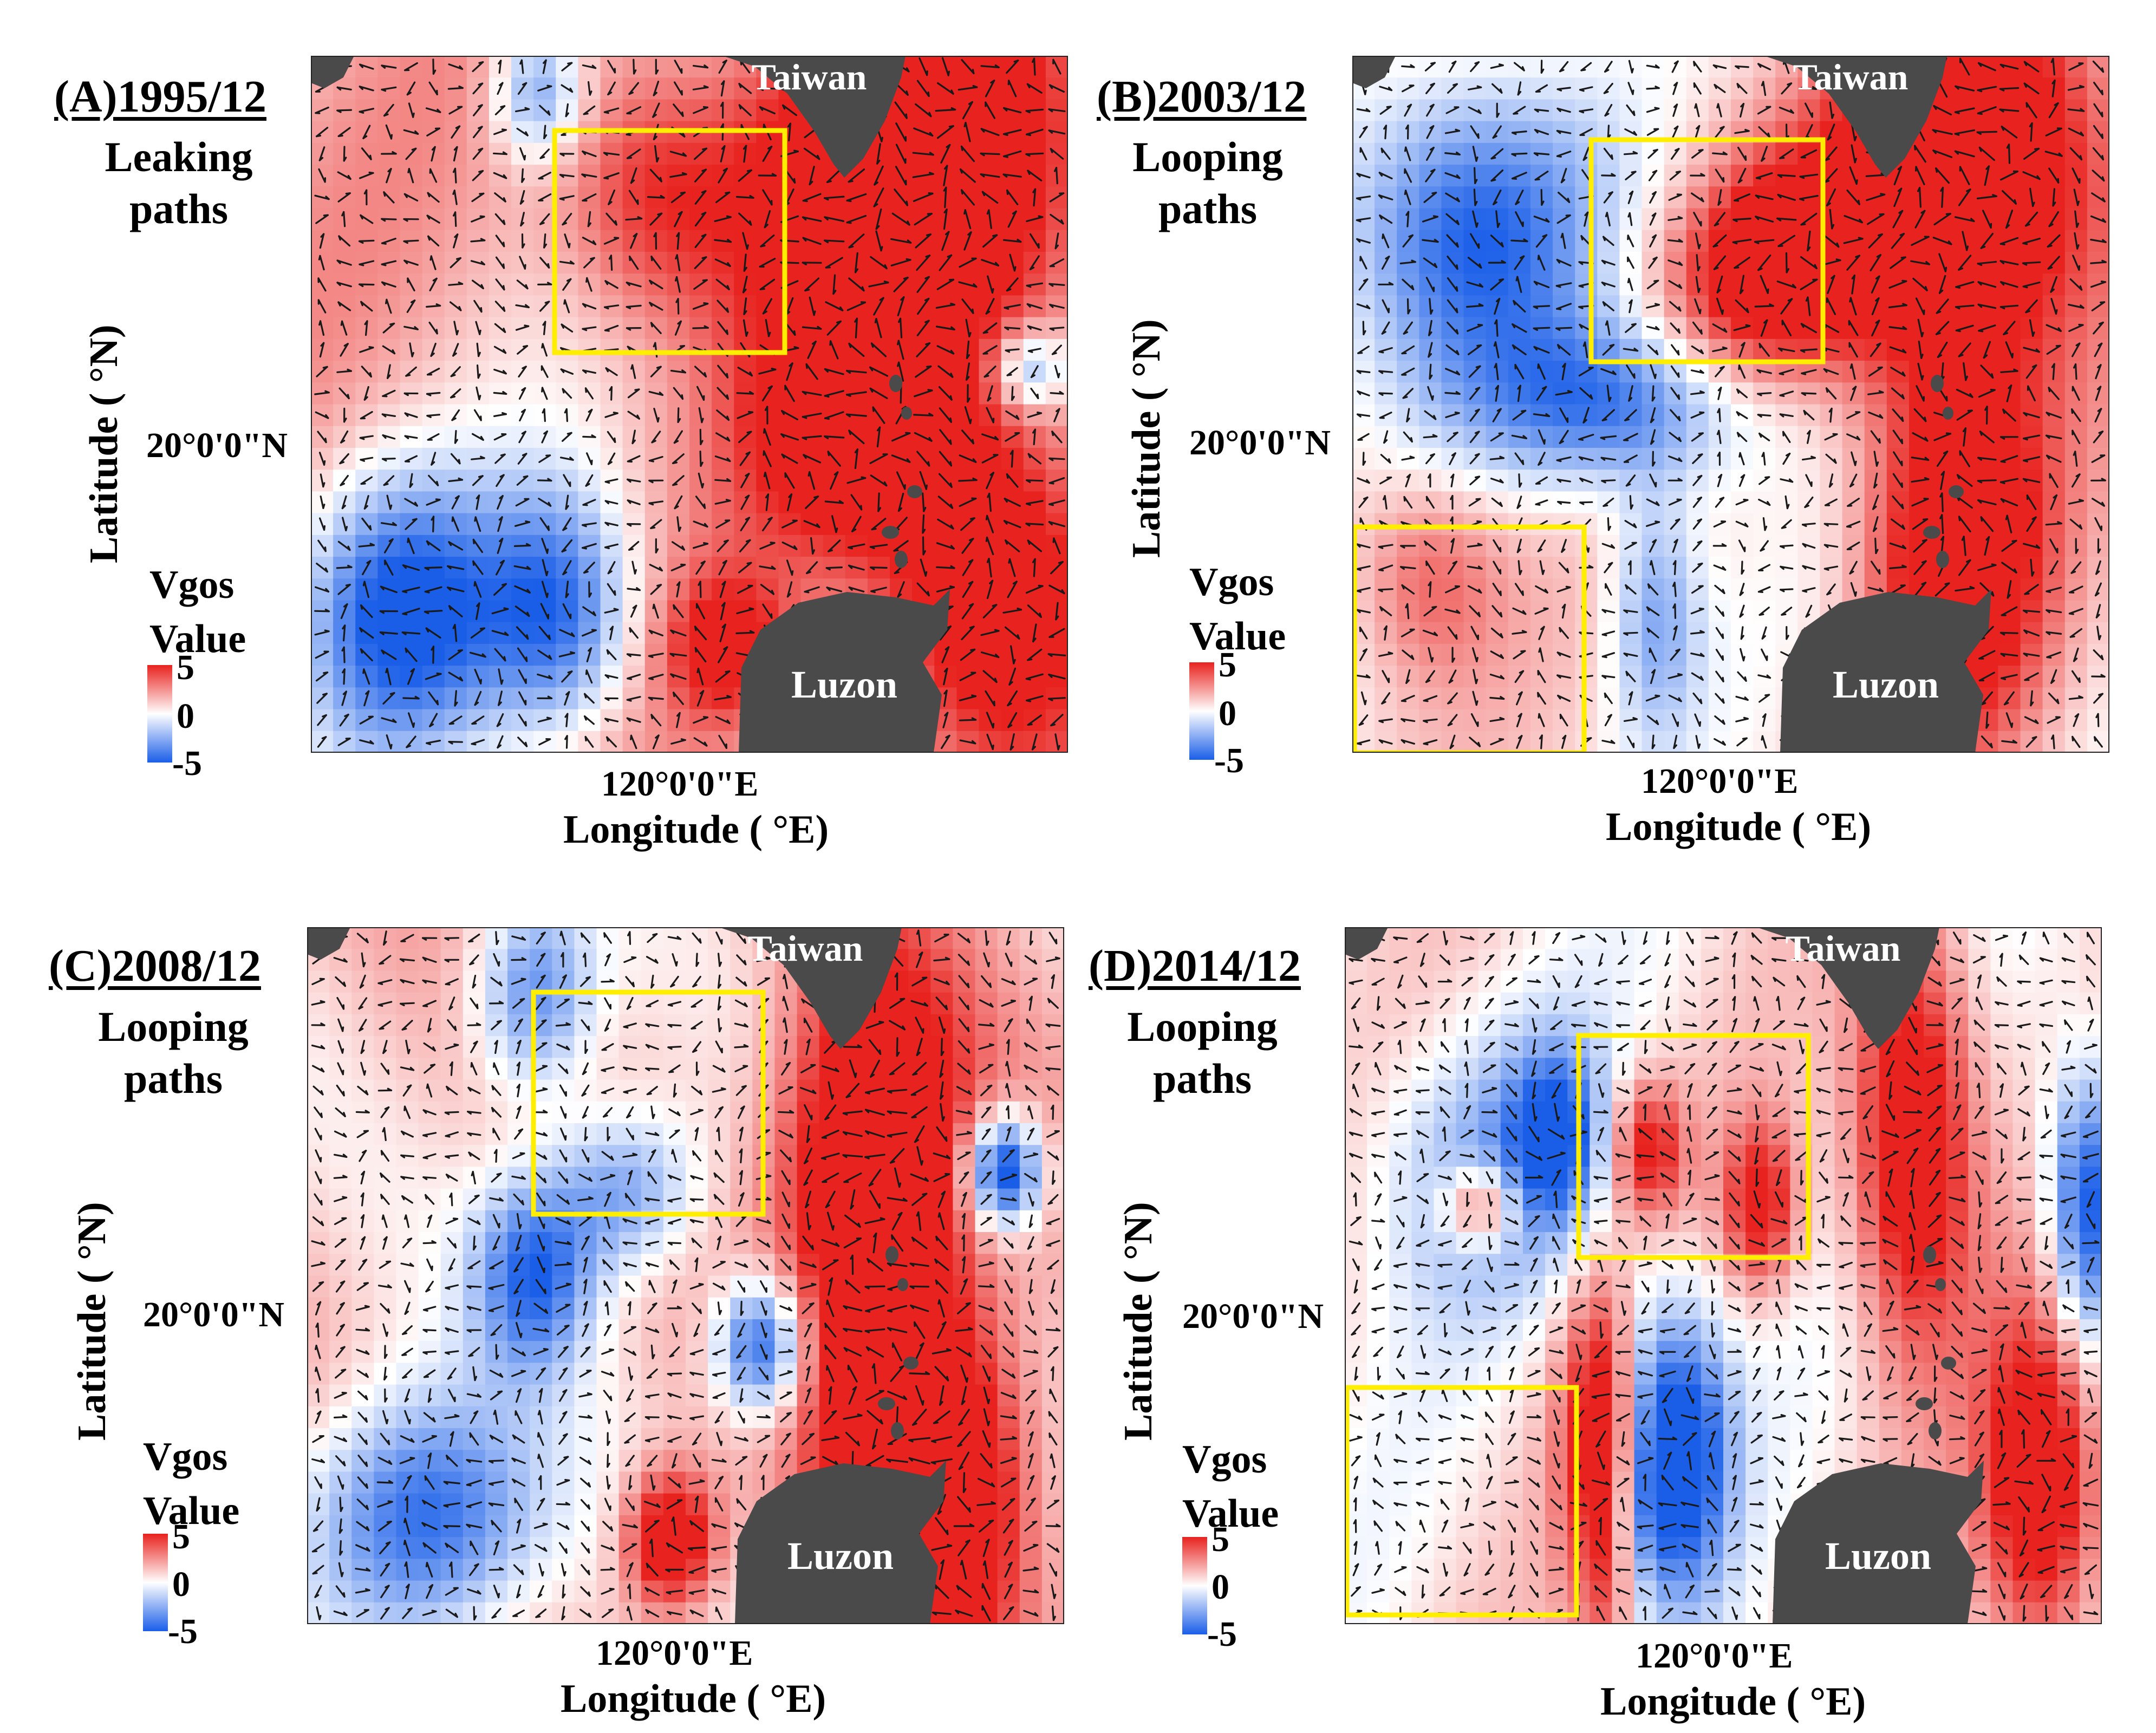 The height and width of the screenshot is (1733, 2156). What do you see at coordinates (1202, 96) in the screenshot?
I see `panel-title: (B)2003/12` at bounding box center [1202, 96].